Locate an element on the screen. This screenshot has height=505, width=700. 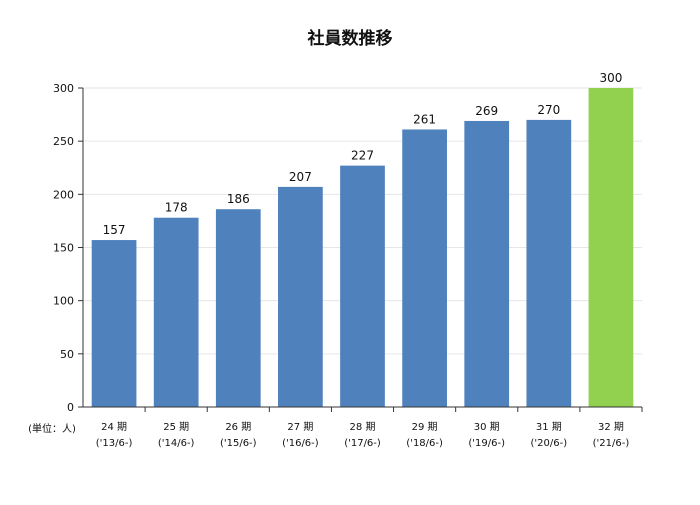
data-label: 207 is located at coordinates (300, 177).